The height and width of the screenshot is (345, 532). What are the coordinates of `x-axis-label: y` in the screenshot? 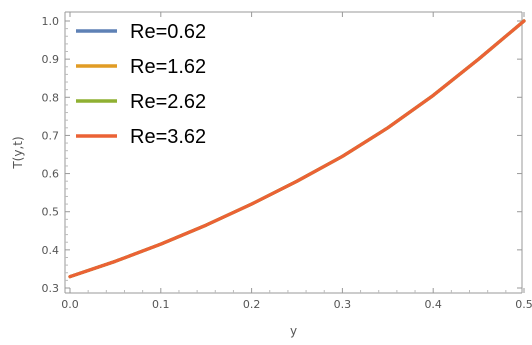 It's located at (293, 331).